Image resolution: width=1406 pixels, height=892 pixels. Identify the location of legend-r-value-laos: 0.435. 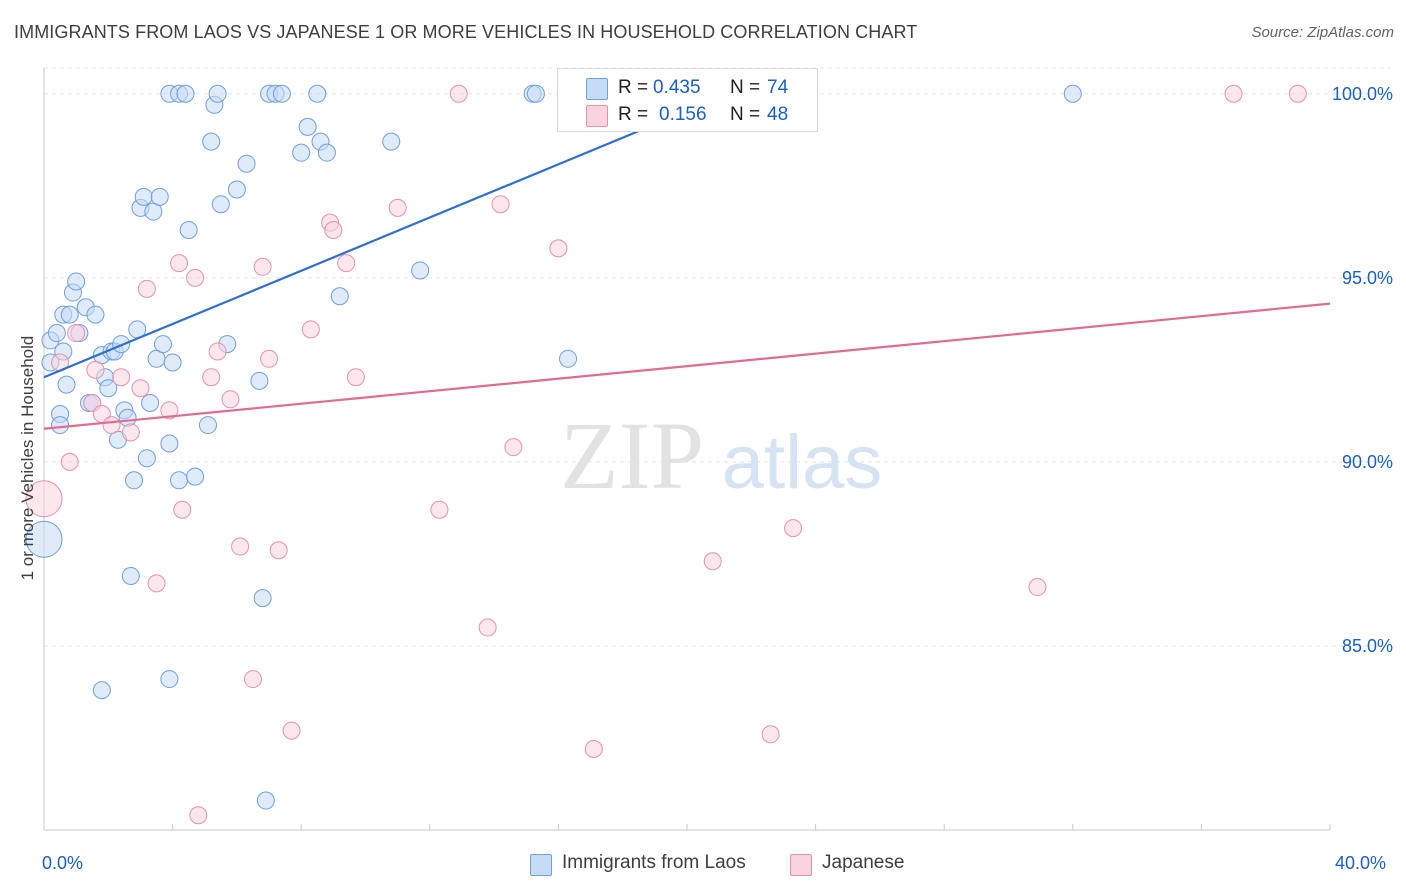
(677, 87).